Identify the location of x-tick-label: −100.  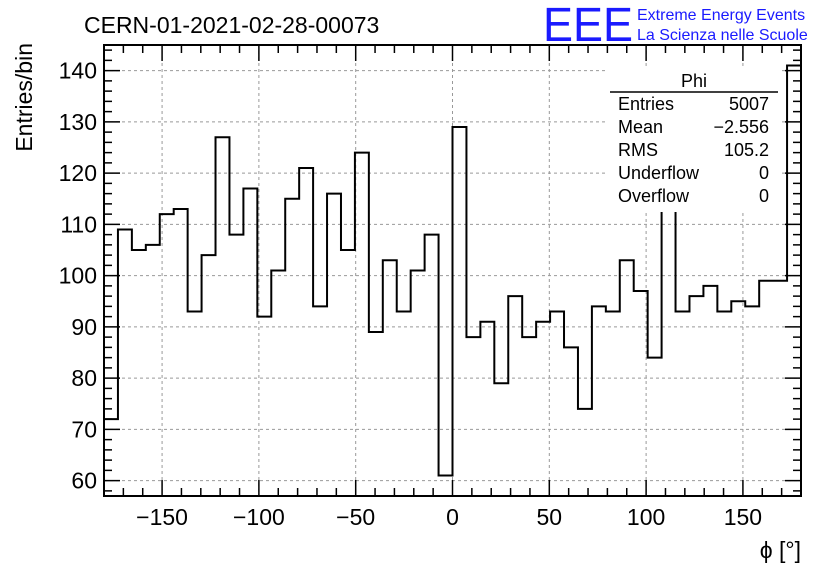
(259, 517).